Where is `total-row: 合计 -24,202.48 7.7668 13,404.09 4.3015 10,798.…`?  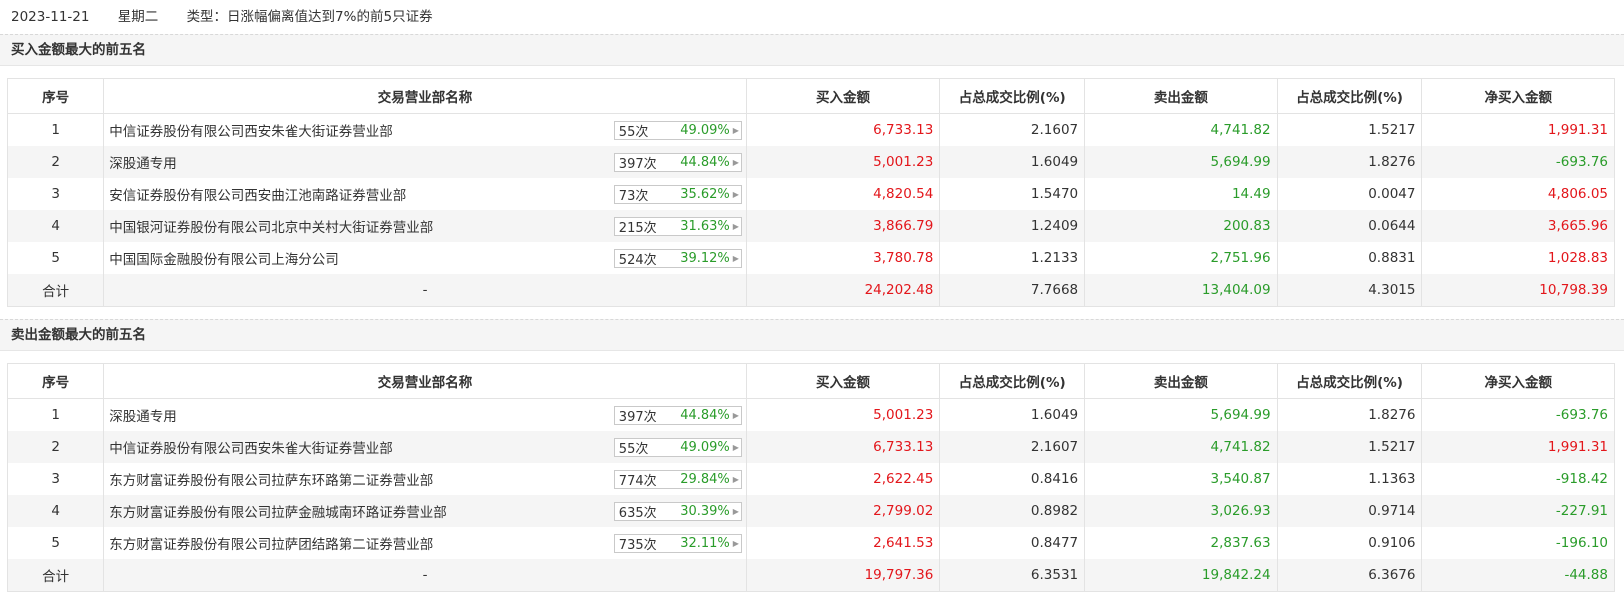 total-row: 合计 -24,202.48 7.7668 13,404.09 4.3015 10,798.… is located at coordinates (810, 290).